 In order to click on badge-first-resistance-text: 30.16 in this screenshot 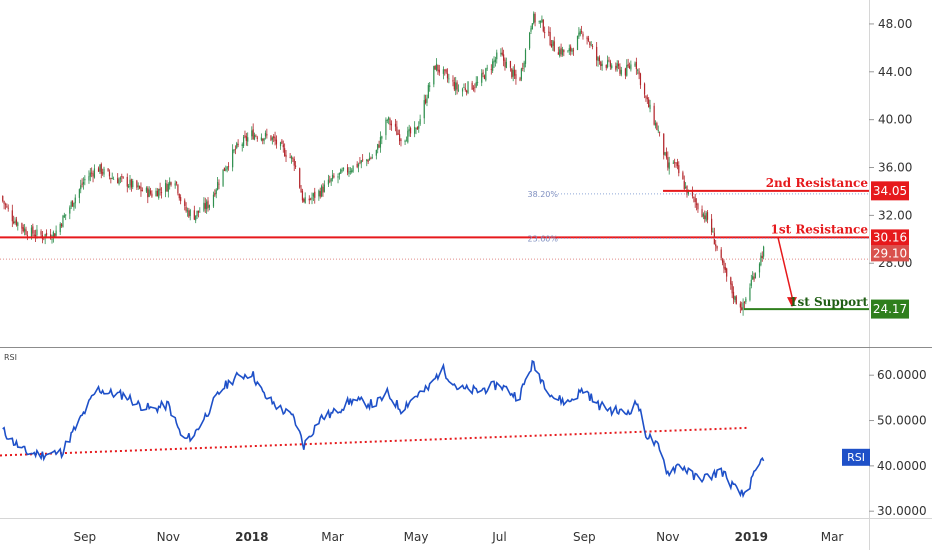, I will do `click(890, 237)`.